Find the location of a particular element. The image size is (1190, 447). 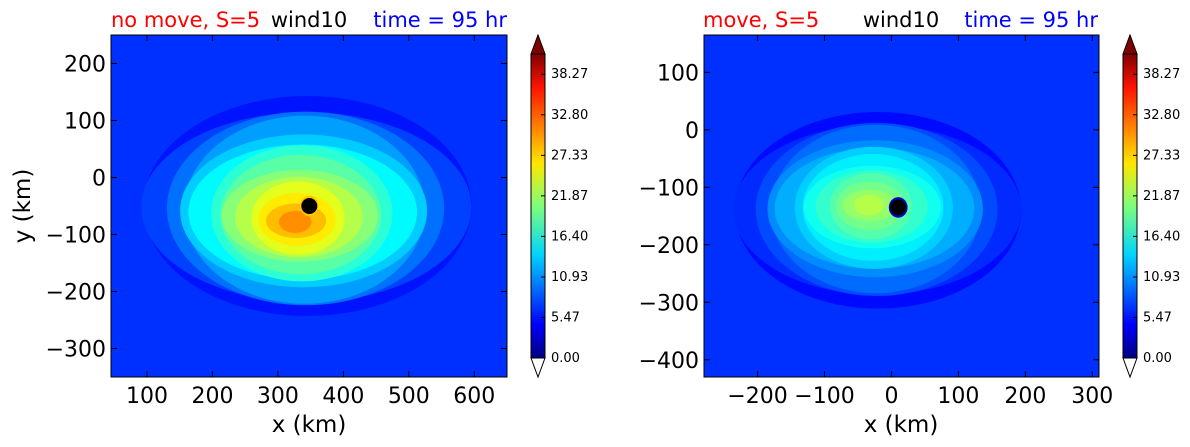

left-colorbar-body is located at coordinates (538, 206).